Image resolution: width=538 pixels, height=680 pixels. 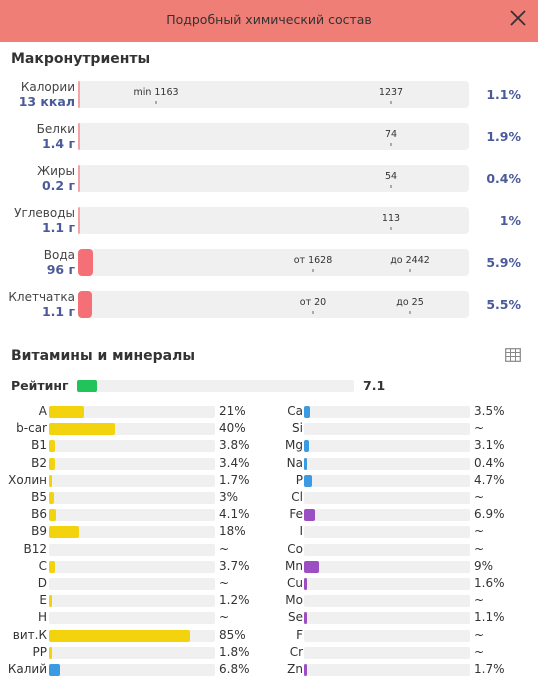 I want to click on nutrient-row: B12 ~, so click(x=269, y=550).